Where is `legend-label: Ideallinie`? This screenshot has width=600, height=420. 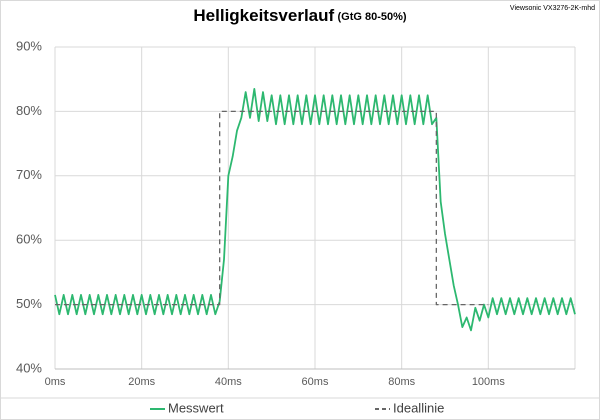 legend-label: Ideallinie is located at coordinates (418, 407).